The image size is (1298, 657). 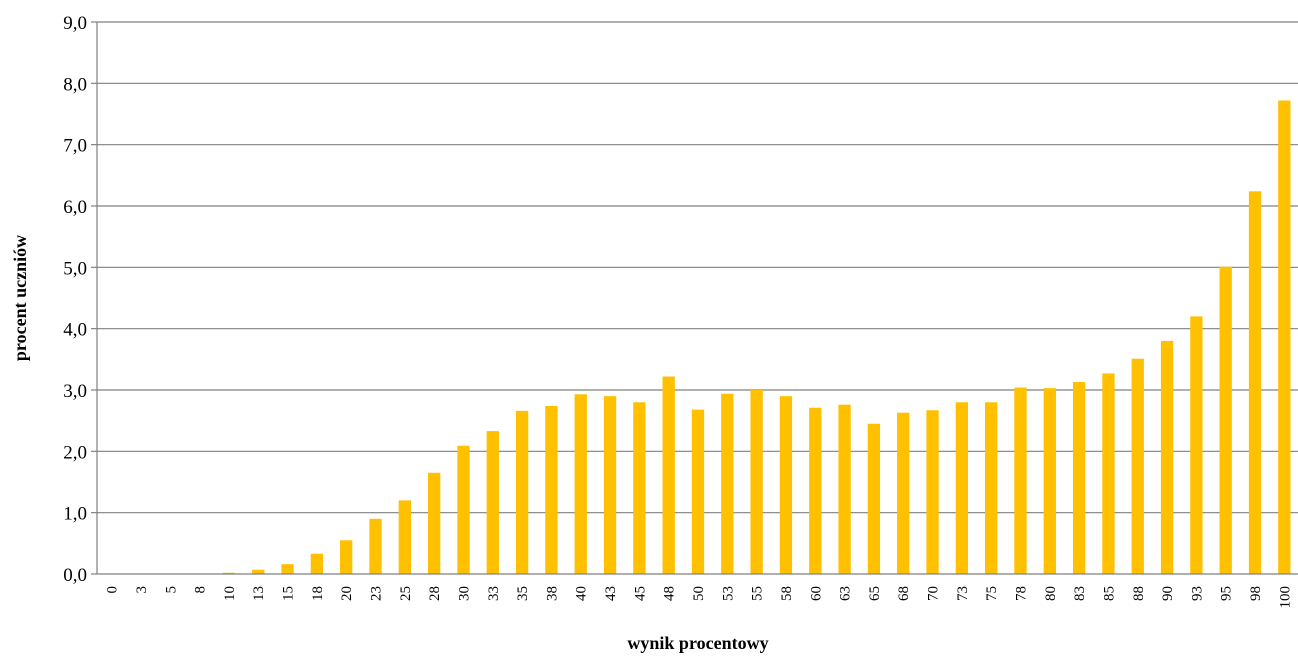 What do you see at coordinates (1051, 593) in the screenshot?
I see `x-tick-label: 80` at bounding box center [1051, 593].